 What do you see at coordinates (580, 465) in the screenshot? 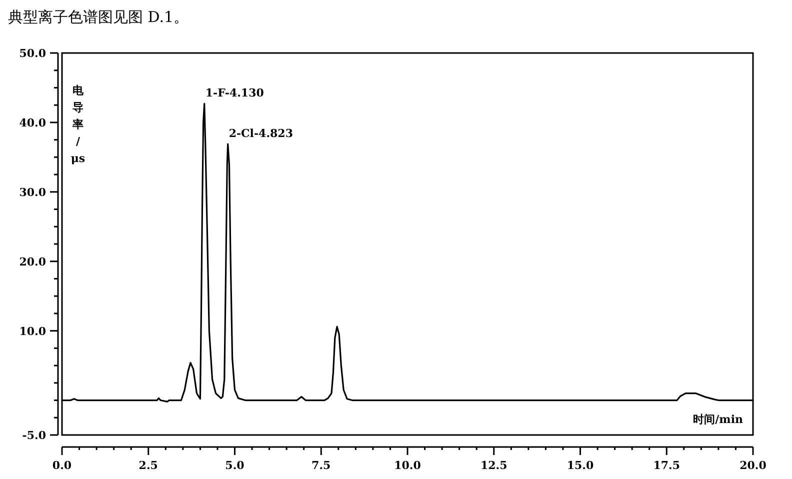
I see `x-tick-label: 15.0` at bounding box center [580, 465].